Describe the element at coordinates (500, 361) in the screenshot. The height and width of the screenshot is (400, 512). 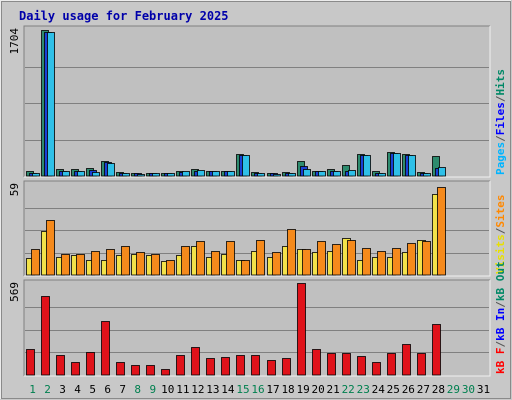
I see `legend-entry: kB F` at that location.